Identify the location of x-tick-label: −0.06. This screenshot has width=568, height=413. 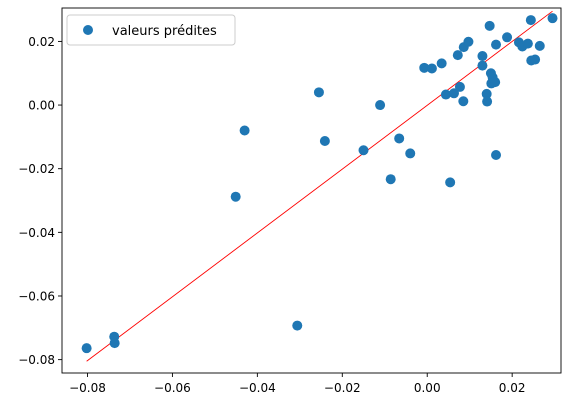
(172, 388).